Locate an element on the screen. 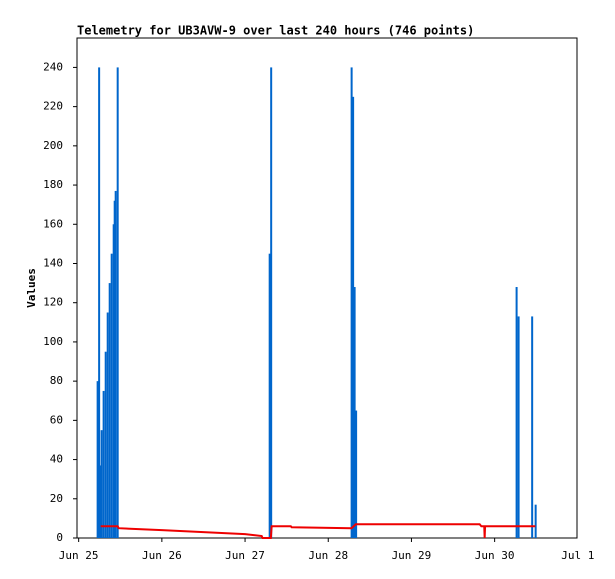 This screenshot has height=579, width=615. y-tick-label: 0 is located at coordinates (59, 537).